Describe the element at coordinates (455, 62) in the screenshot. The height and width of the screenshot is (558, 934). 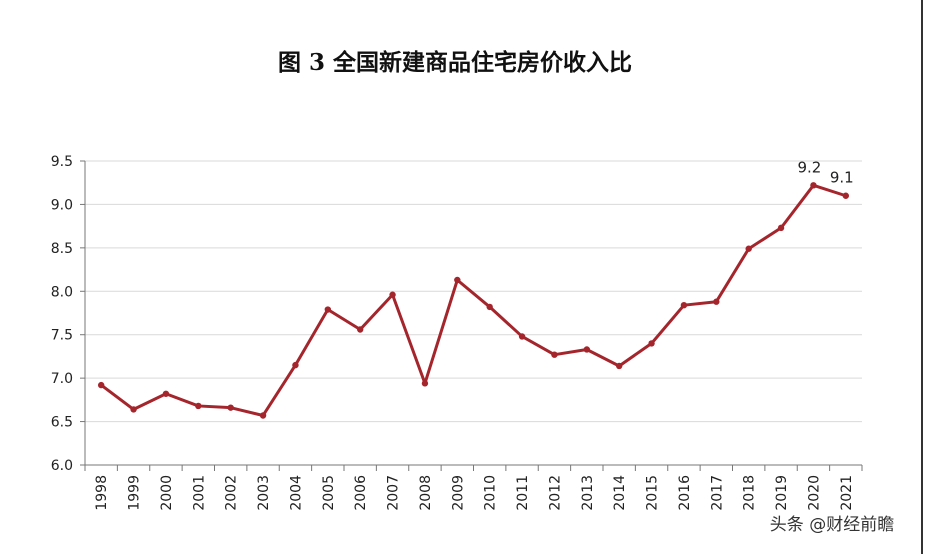
I see `chart-title: 图 3 全国新建商品住宅房价收入比` at that location.